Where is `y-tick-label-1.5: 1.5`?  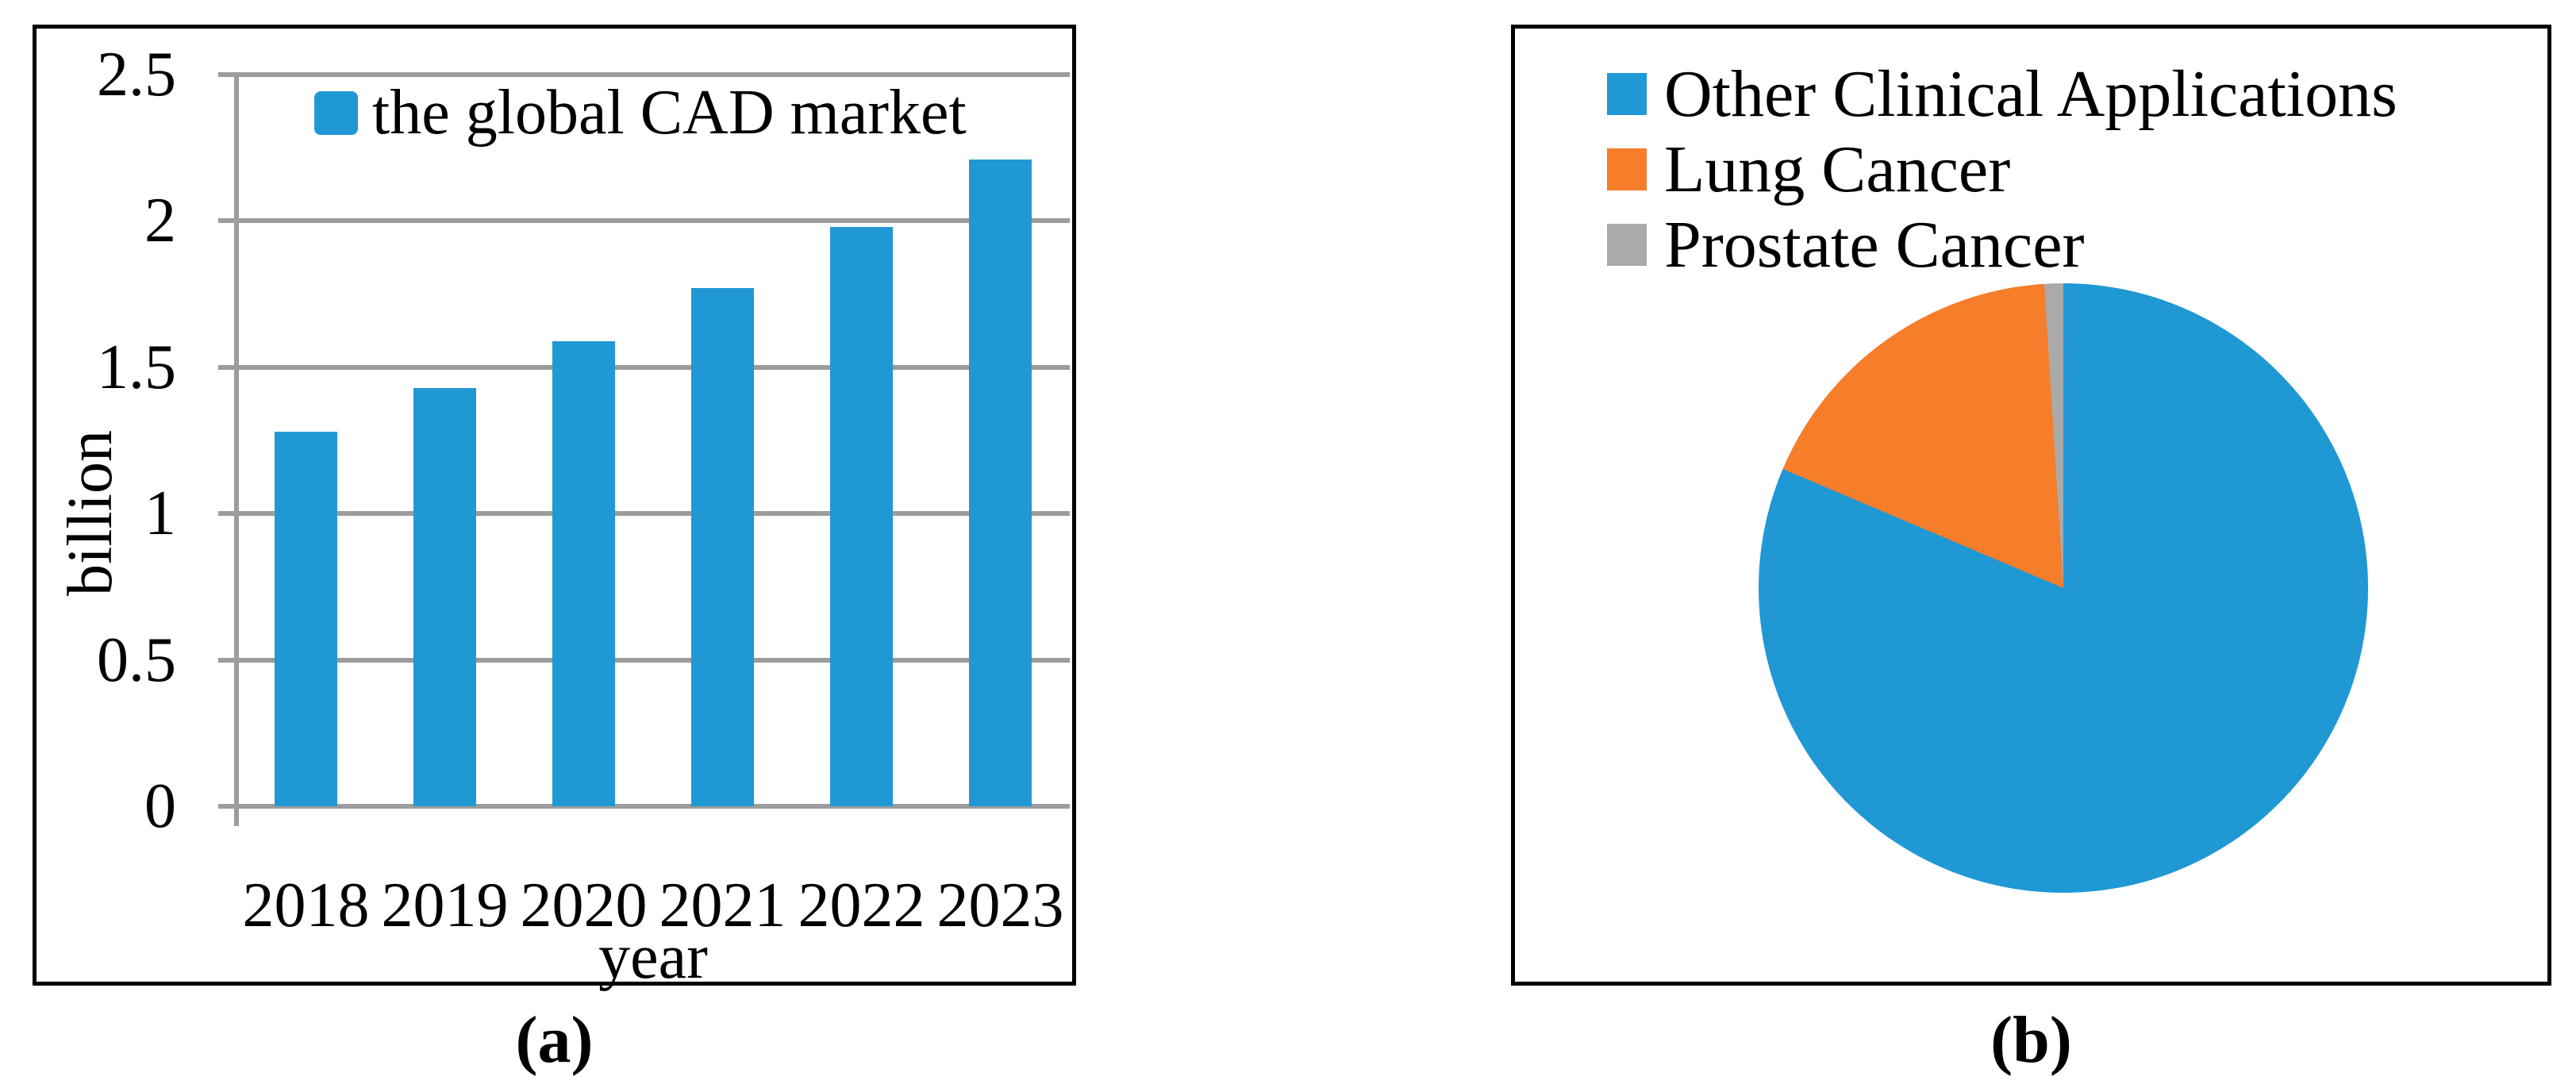 y-tick-label-1.5: 1.5 is located at coordinates (136, 367).